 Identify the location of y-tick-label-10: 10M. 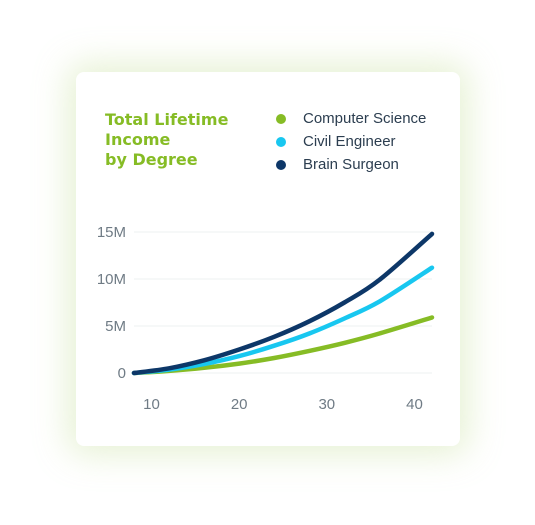
(111, 279).